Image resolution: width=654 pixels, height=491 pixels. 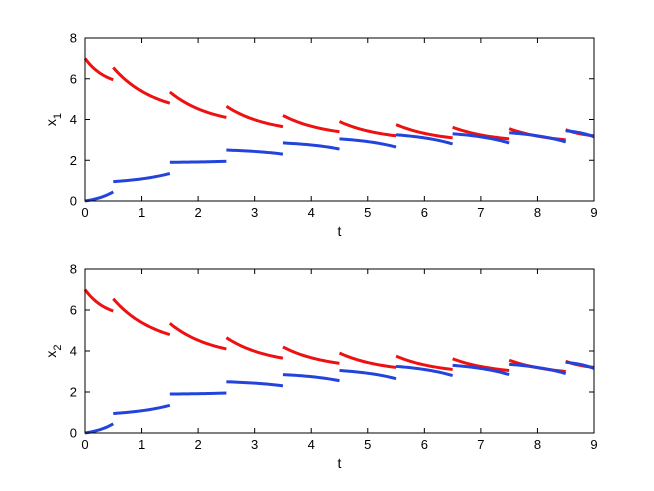 I want to click on y-axis-label: x1, so click(x=53, y=119).